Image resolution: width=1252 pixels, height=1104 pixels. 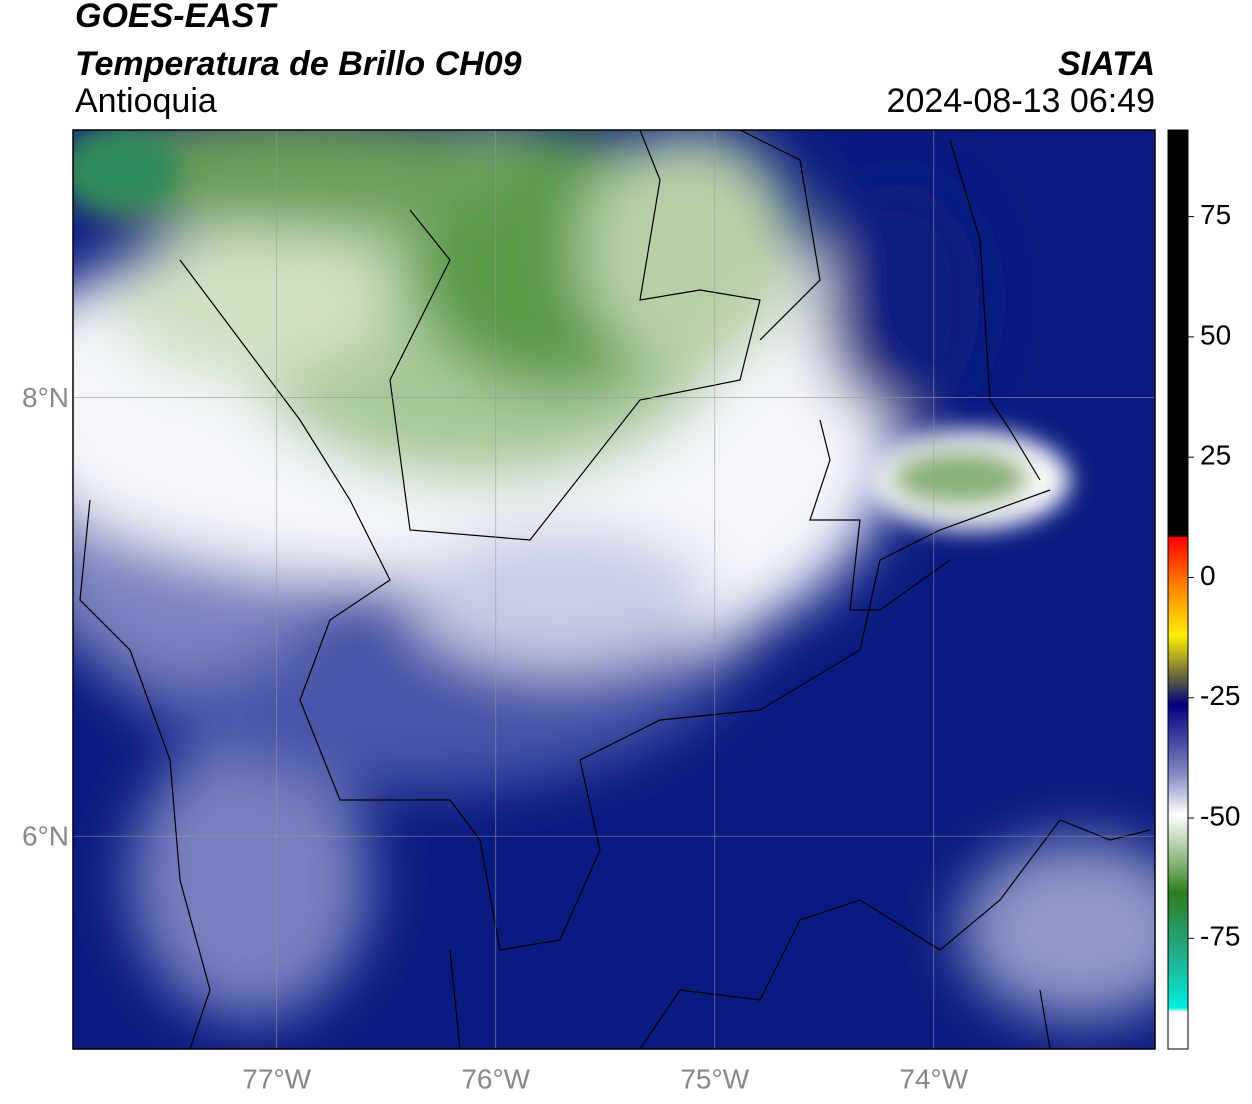 What do you see at coordinates (1106, 64) in the screenshot?
I see `source: SIATA` at bounding box center [1106, 64].